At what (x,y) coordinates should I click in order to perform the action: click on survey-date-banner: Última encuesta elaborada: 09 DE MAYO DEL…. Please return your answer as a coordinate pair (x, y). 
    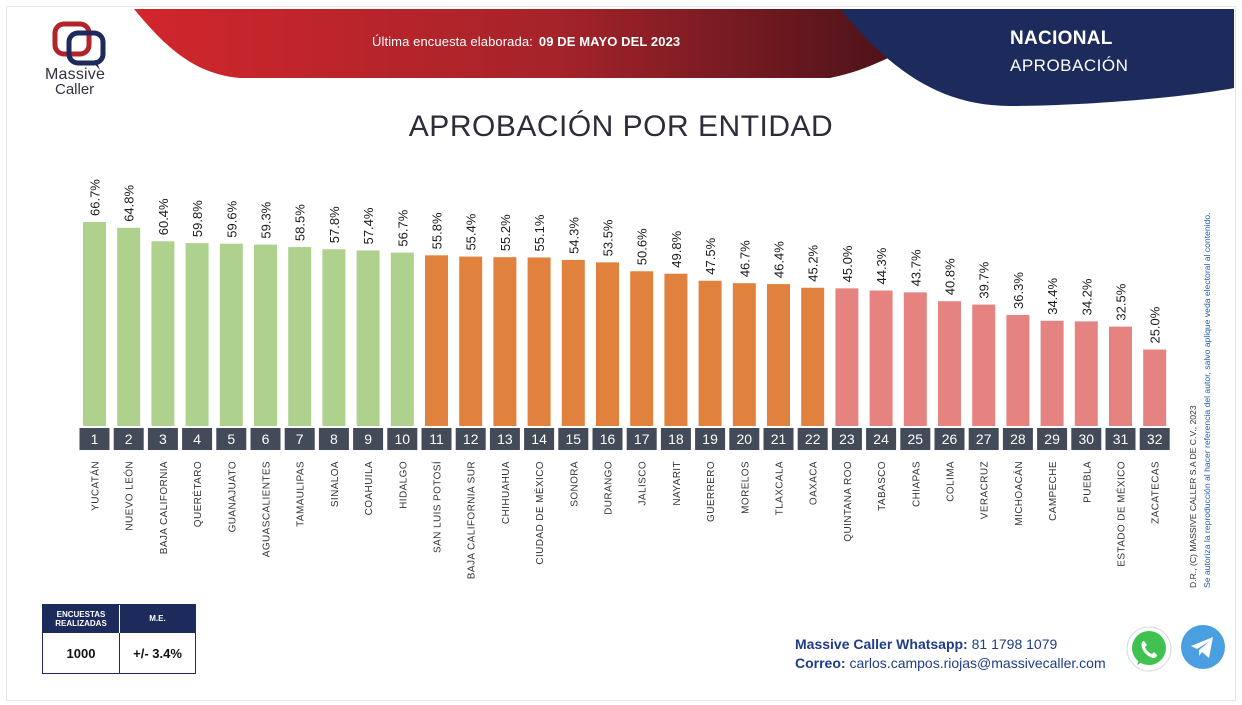
    Looking at the image, I should click on (526, 41).